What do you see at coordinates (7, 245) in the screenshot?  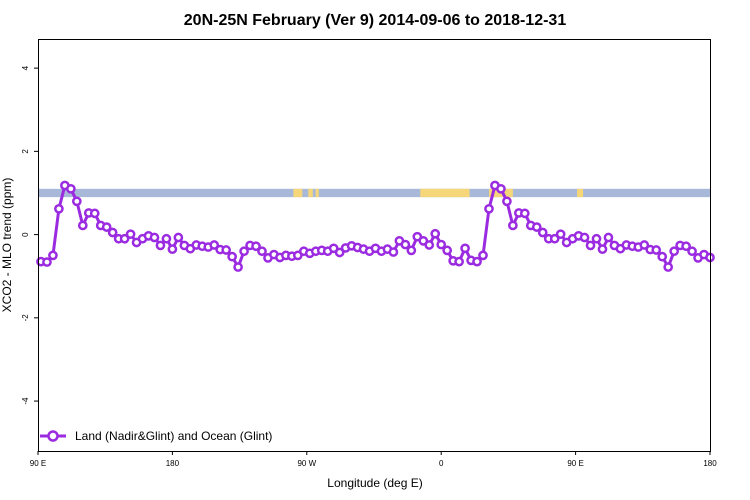 I see `y-axis-label: XCO2 - MLO trend (ppm)` at bounding box center [7, 245].